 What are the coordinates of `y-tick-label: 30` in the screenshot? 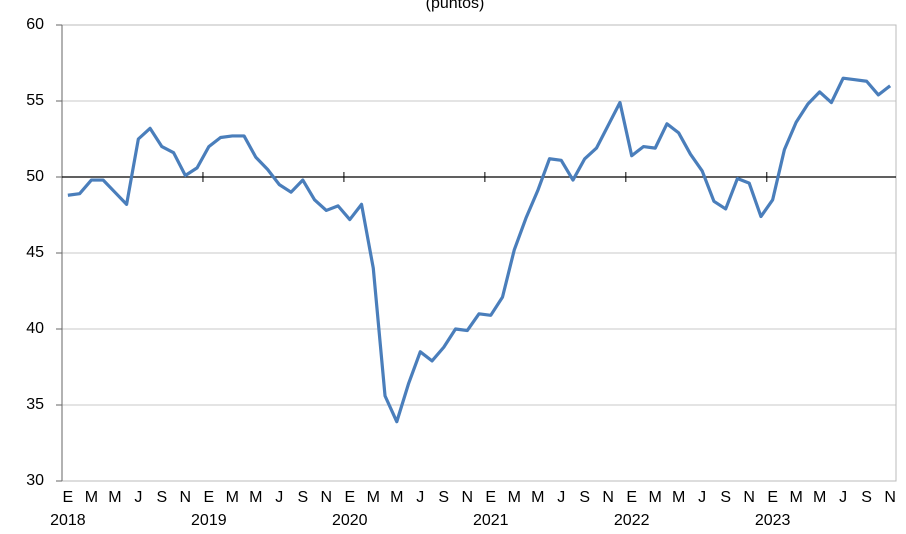 It's located at (35, 480).